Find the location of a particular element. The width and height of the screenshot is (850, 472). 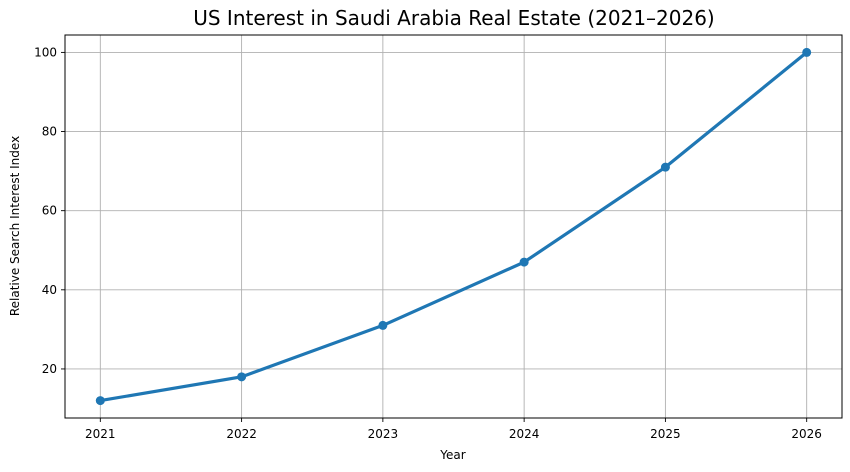

x-tick-label: 2024 is located at coordinates (524, 434).